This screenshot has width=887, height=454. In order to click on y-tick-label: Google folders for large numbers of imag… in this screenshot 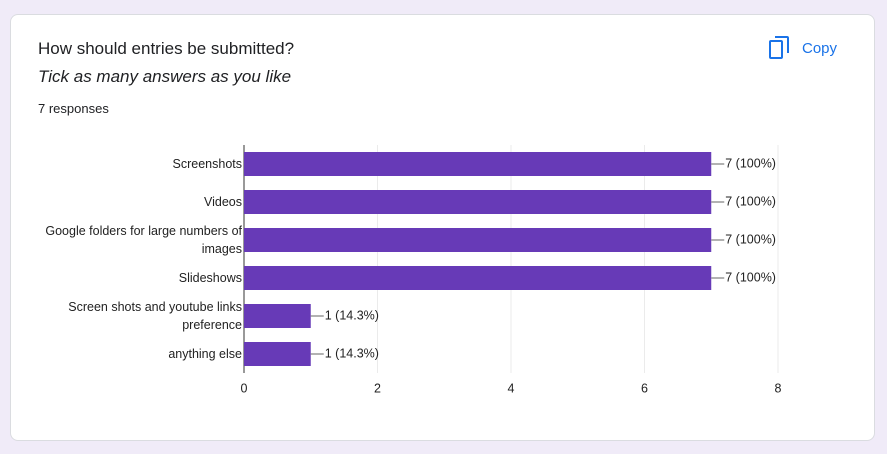, I will do `click(143, 240)`.